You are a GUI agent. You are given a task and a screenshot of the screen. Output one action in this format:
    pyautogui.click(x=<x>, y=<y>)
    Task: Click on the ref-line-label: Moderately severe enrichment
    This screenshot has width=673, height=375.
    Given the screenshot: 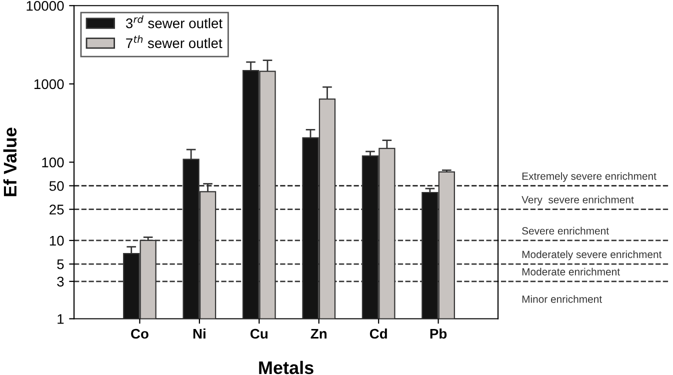 What is the action you would take?
    pyautogui.click(x=592, y=255)
    